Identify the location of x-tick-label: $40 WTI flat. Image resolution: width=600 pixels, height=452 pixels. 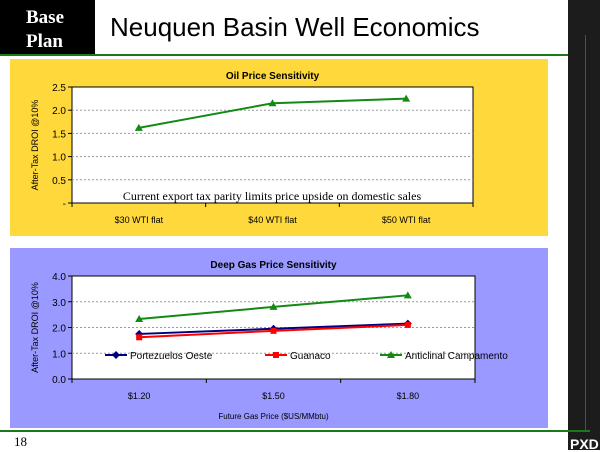
(272, 220).